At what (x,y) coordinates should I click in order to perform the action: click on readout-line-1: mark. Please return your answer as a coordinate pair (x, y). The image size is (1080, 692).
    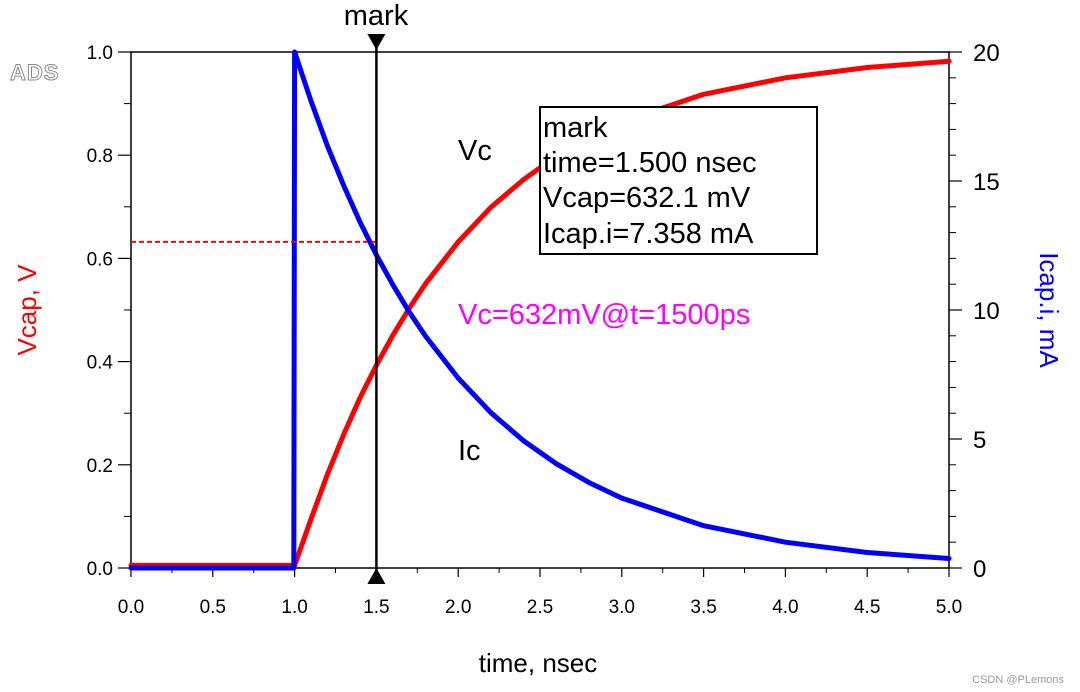
    Looking at the image, I should click on (575, 128).